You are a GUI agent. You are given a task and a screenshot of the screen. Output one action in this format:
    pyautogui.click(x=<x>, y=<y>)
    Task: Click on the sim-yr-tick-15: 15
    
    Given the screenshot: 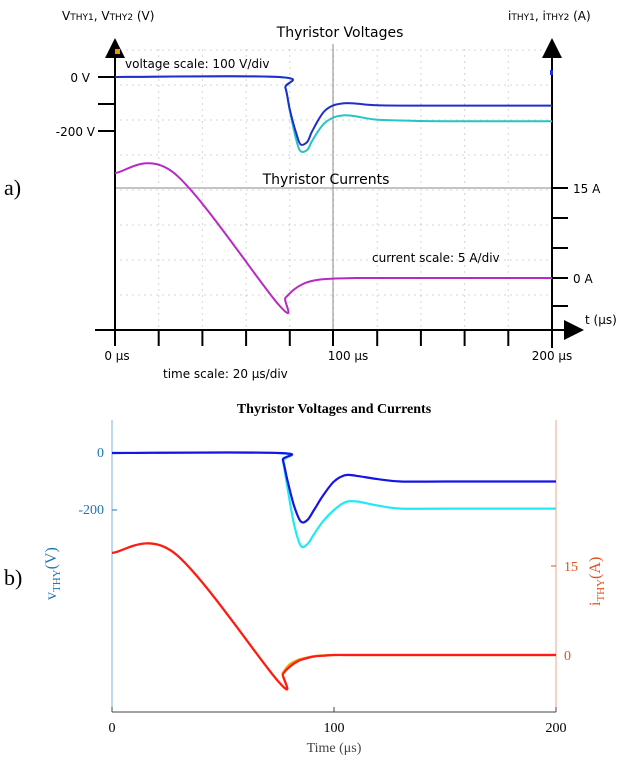 What is the action you would take?
    pyautogui.click(x=571, y=567)
    